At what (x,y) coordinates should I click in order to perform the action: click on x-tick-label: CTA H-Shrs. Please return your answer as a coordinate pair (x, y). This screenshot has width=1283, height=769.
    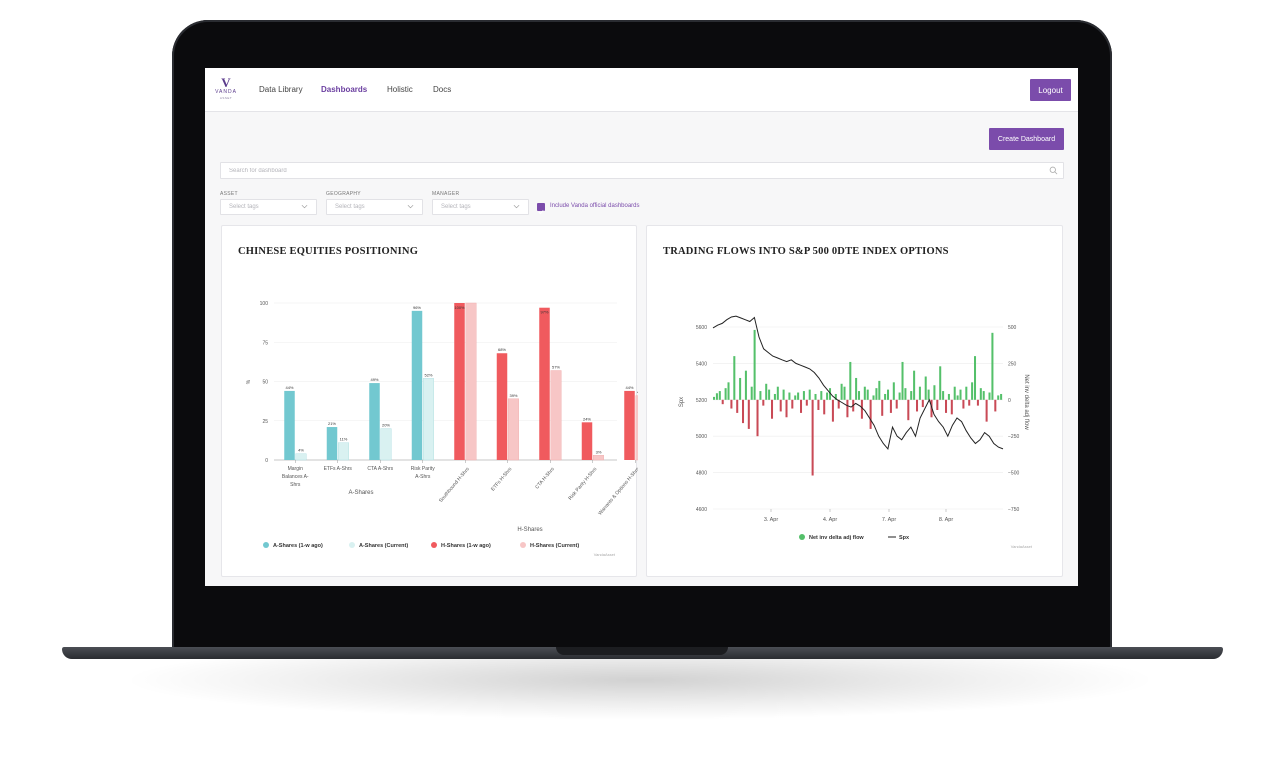
    Looking at the image, I should click on (545, 478).